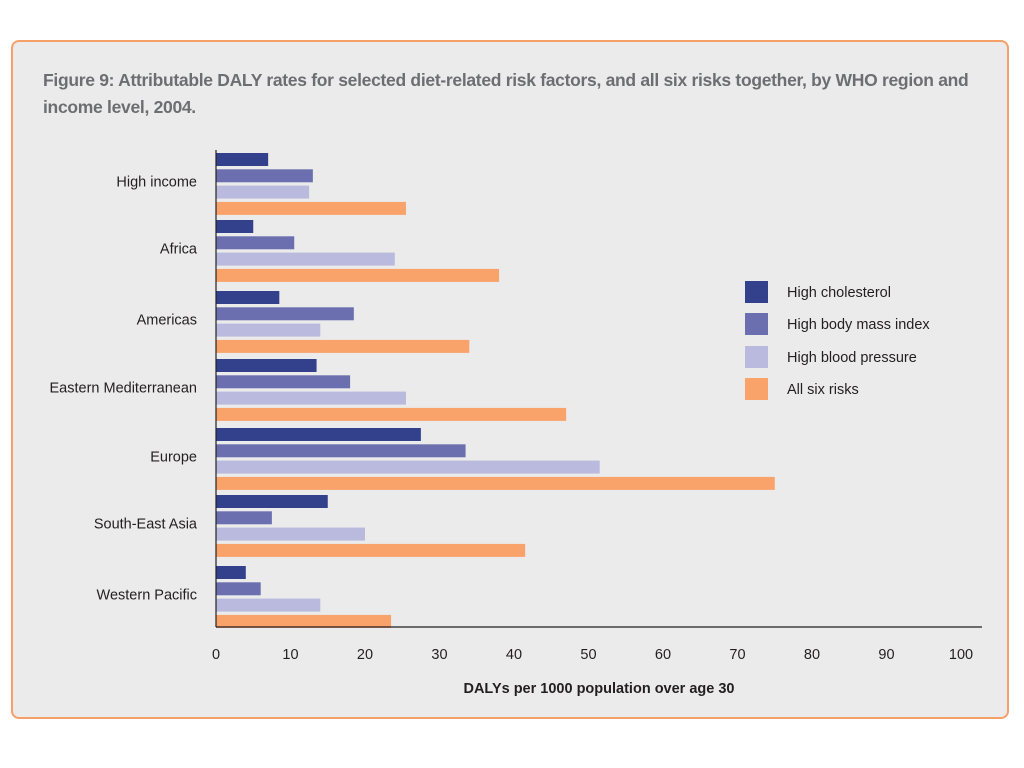 The width and height of the screenshot is (1024, 768). I want to click on bar-south-east-asia-high-body-mass-index, so click(244, 518).